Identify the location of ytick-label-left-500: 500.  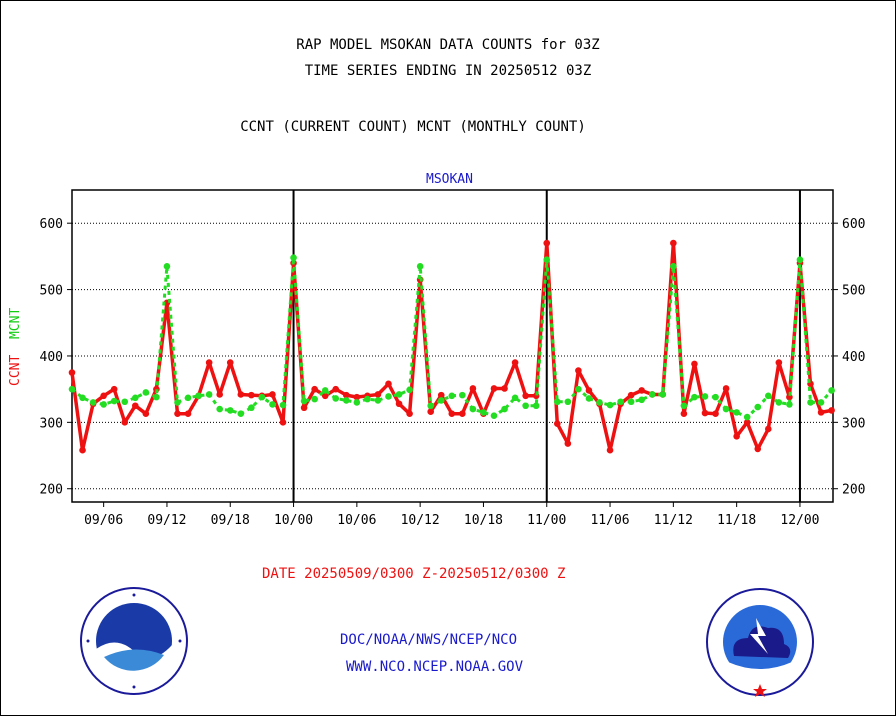
(51, 291).